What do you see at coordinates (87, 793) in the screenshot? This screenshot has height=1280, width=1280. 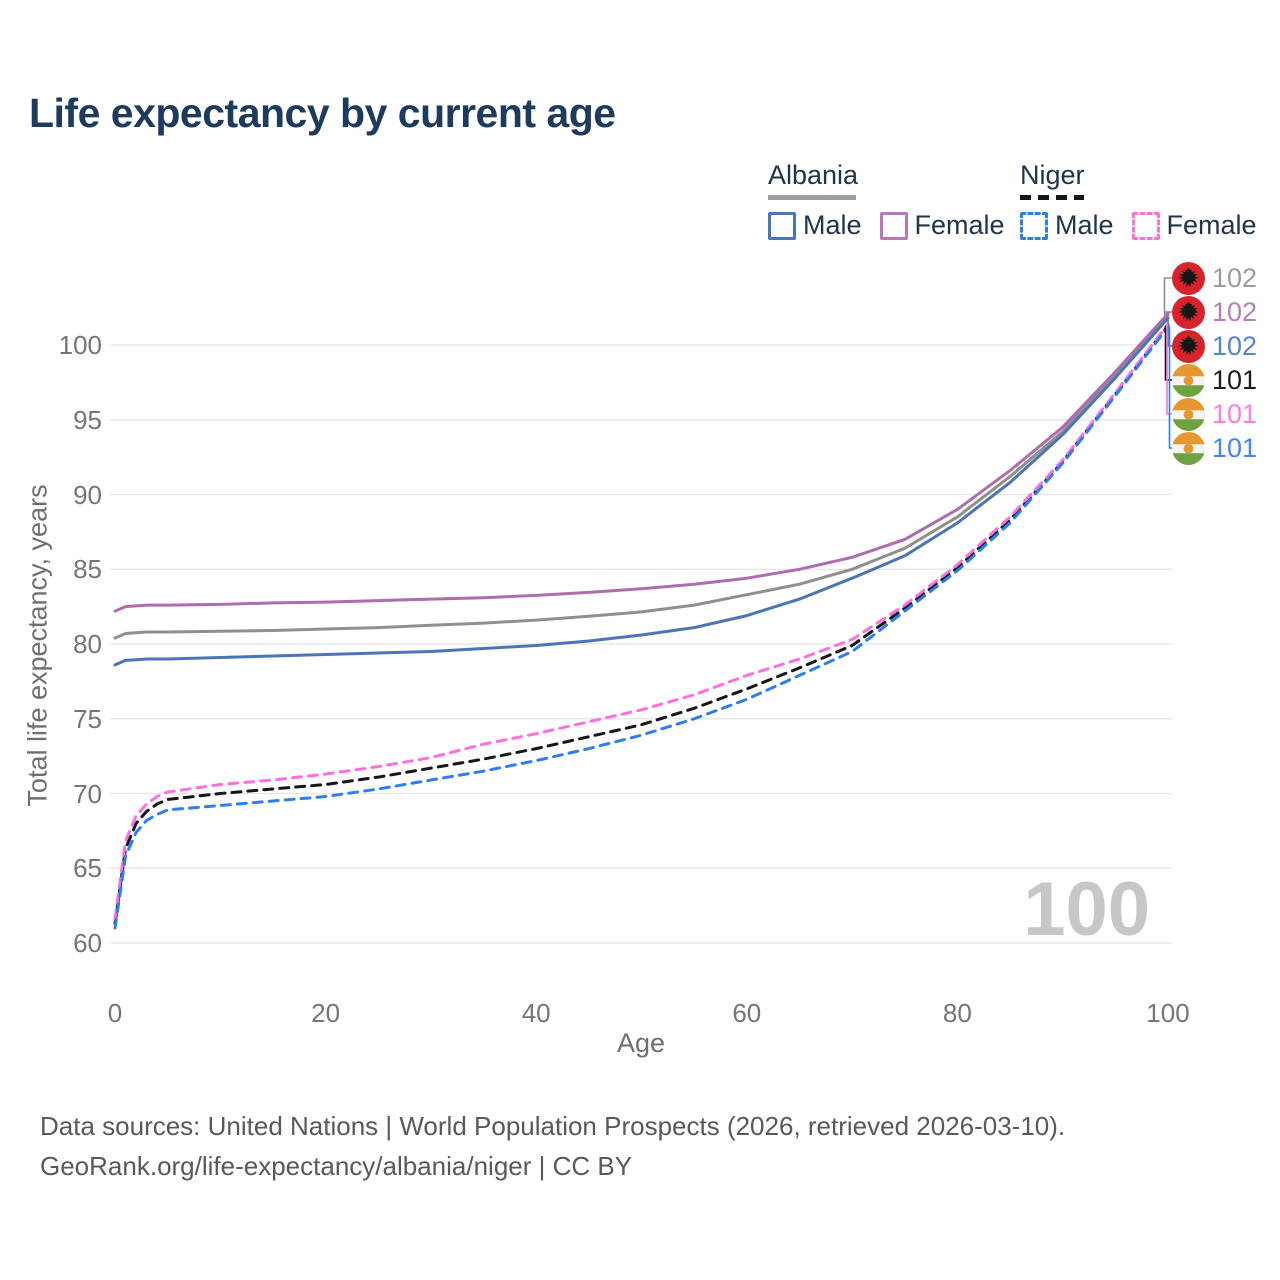 I see `y-tick-label: 70` at bounding box center [87, 793].